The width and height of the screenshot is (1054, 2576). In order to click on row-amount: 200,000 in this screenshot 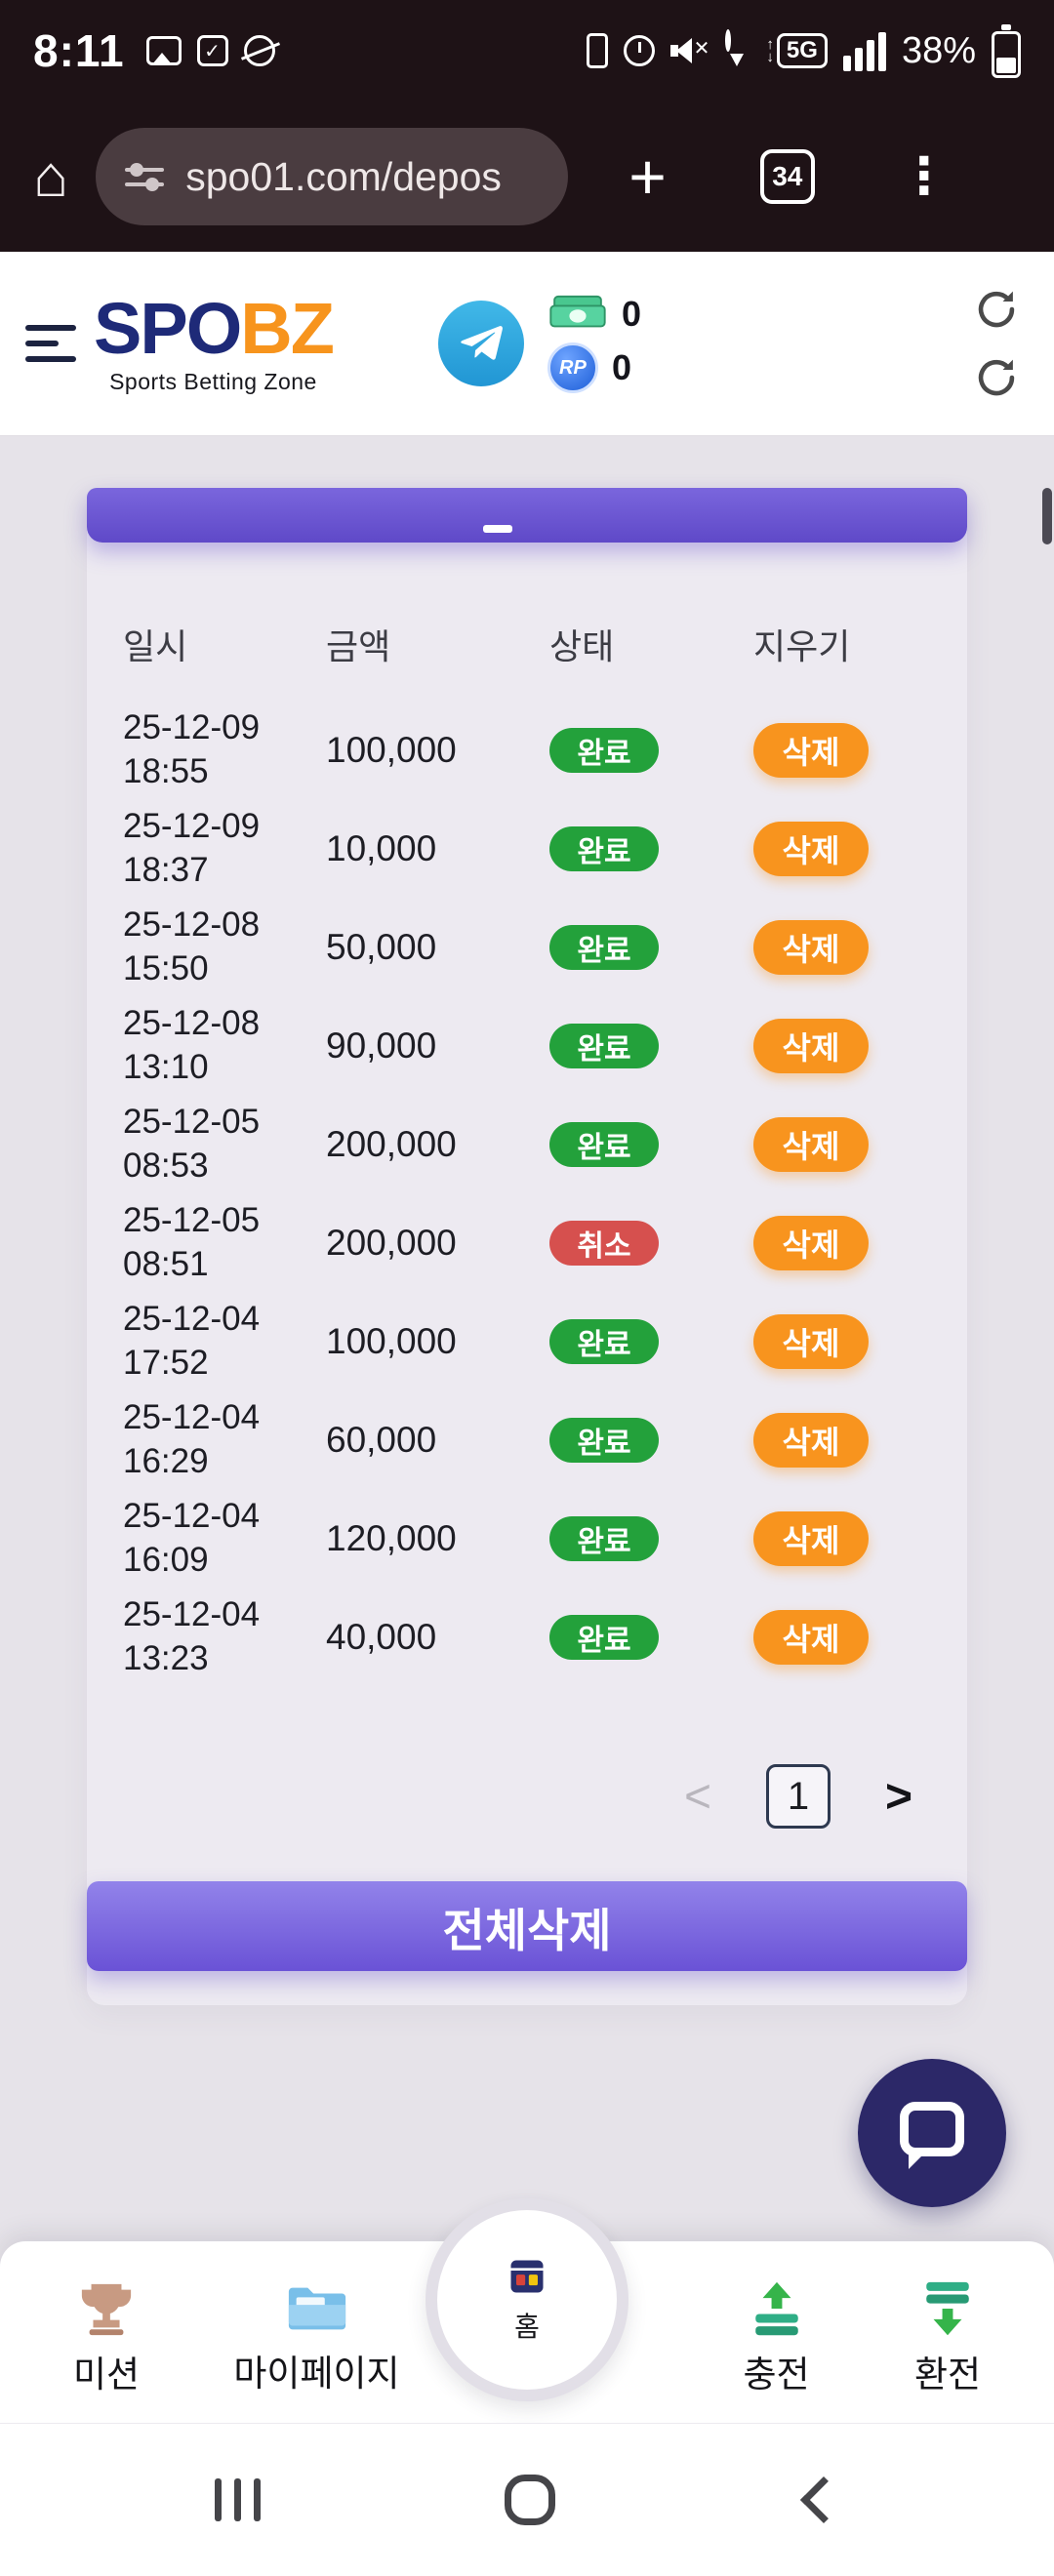, I will do `click(391, 1143)`.